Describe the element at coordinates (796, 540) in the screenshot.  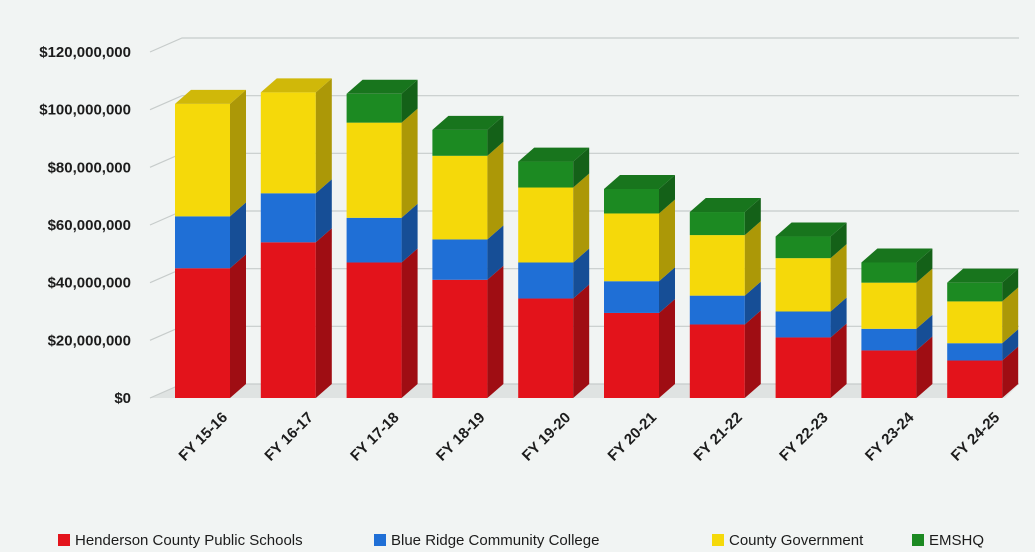
I see `legend-label: County Government` at that location.